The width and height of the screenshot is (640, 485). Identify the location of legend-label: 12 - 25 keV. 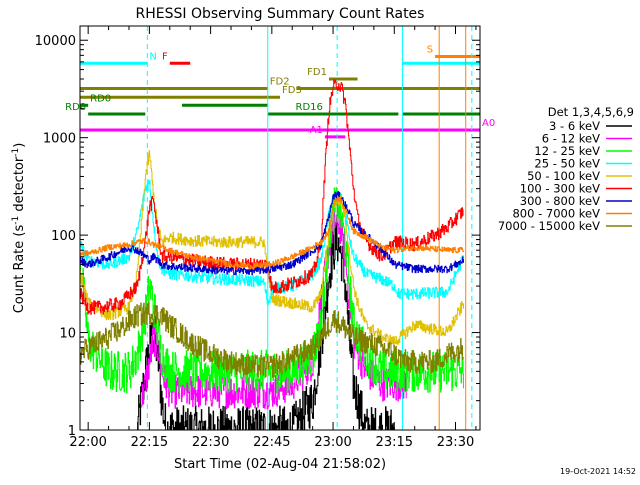
(567, 151).